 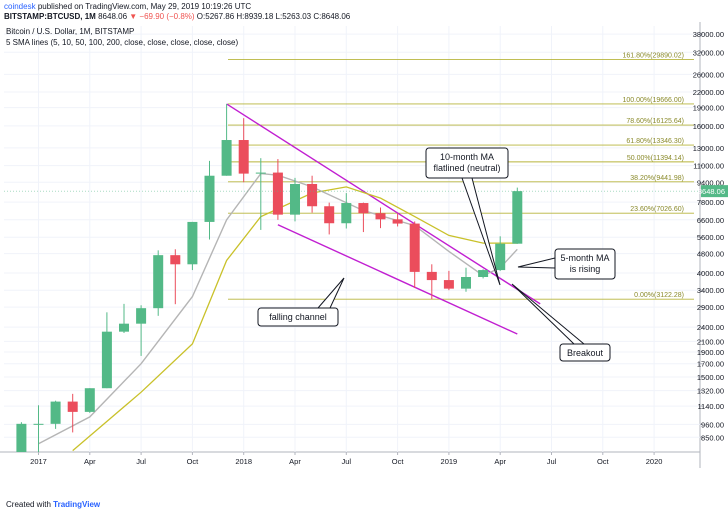 I want to click on down-arrow-icon: ▼, so click(x=133, y=16).